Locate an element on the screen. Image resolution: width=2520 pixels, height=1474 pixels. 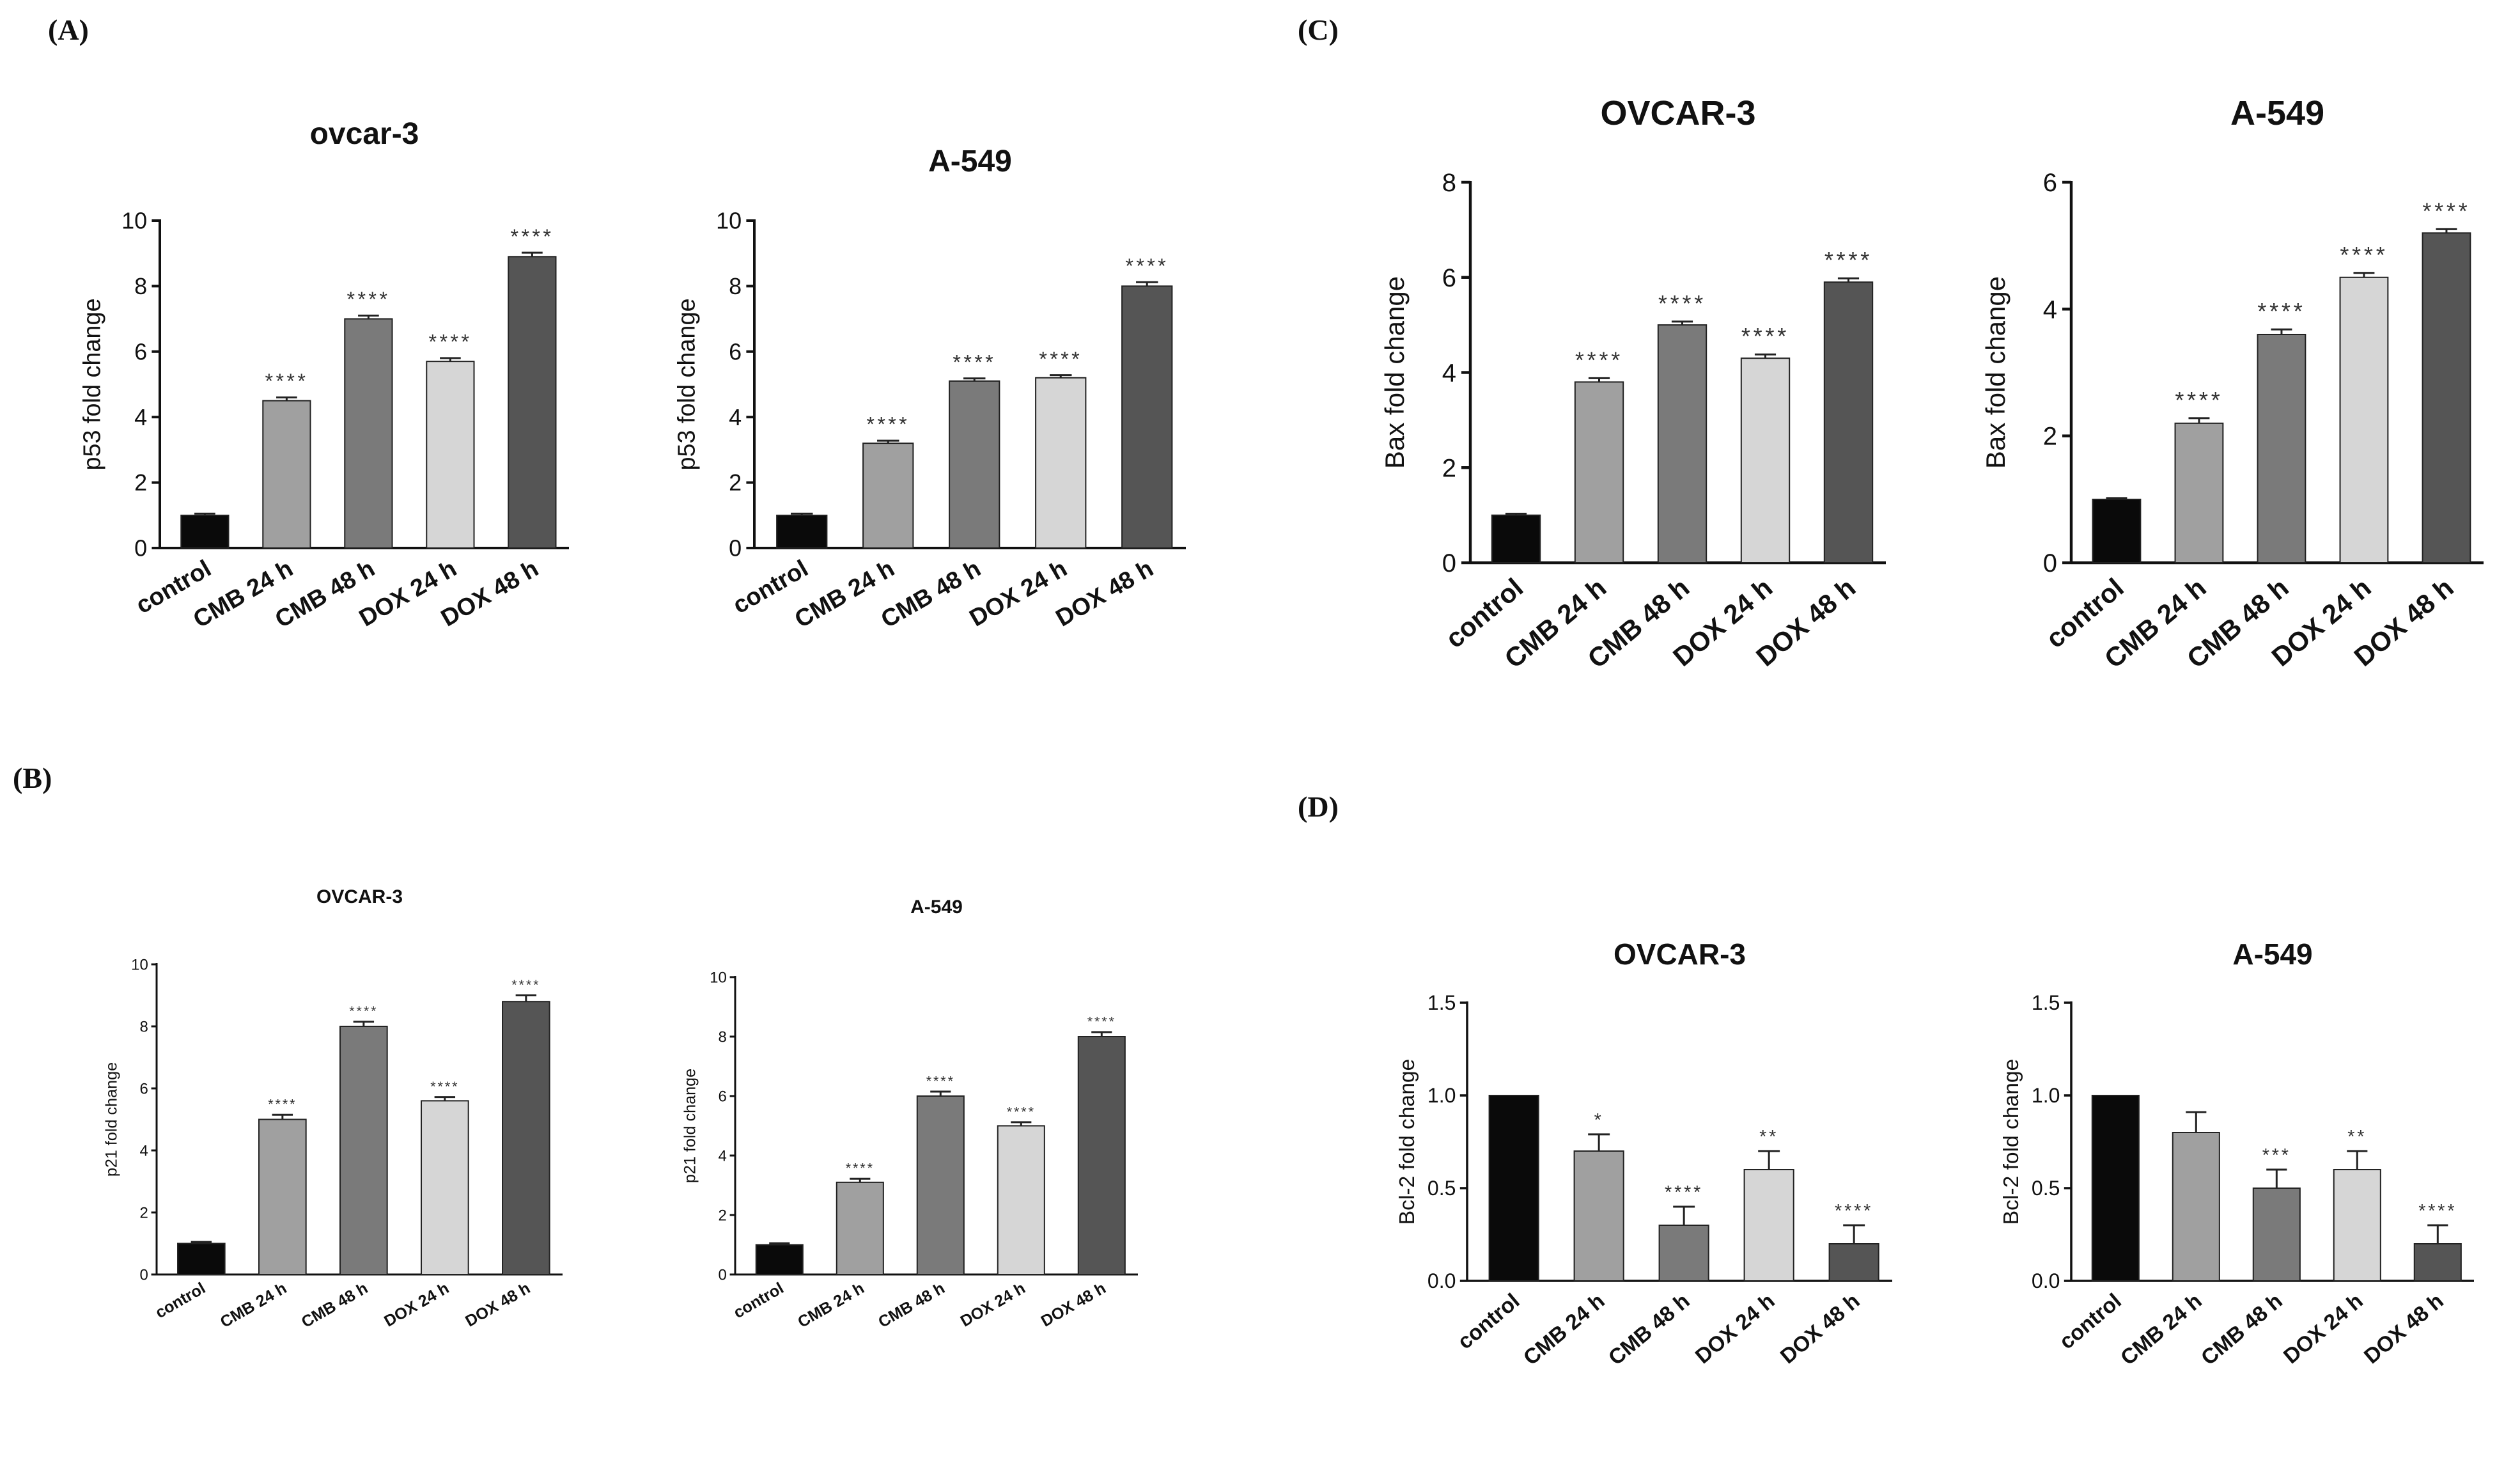
chart-4-y-tick-label: 6 is located at coordinates (722, 1097).